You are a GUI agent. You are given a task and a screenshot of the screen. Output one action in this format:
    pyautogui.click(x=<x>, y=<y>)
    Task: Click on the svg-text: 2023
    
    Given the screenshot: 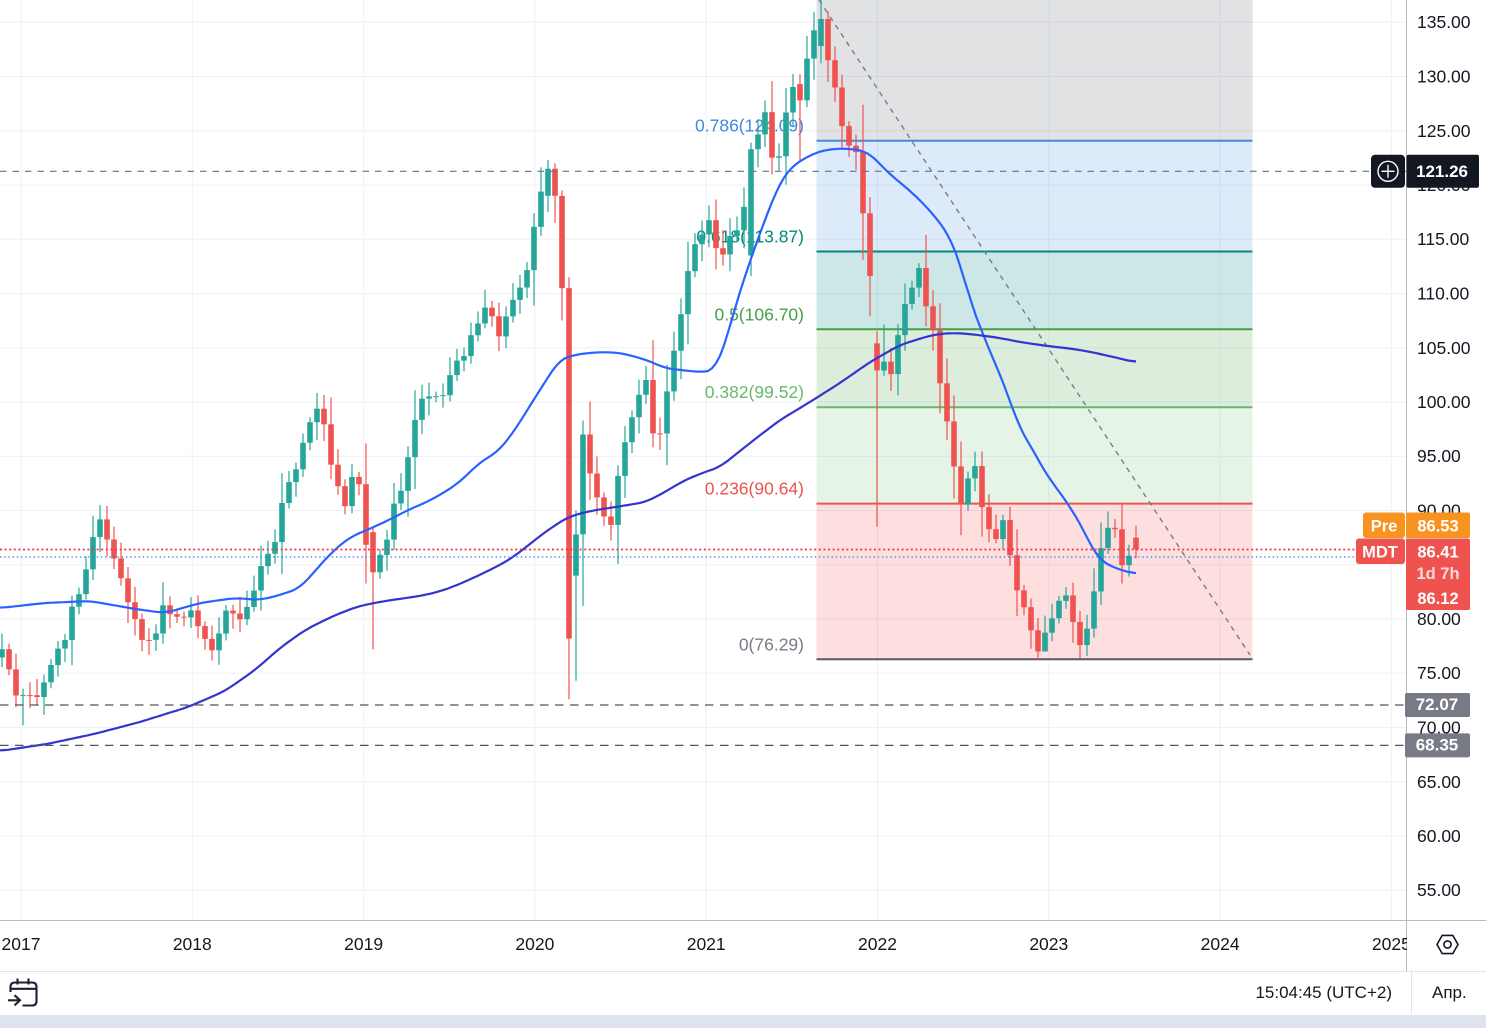 What is the action you would take?
    pyautogui.click(x=1048, y=944)
    